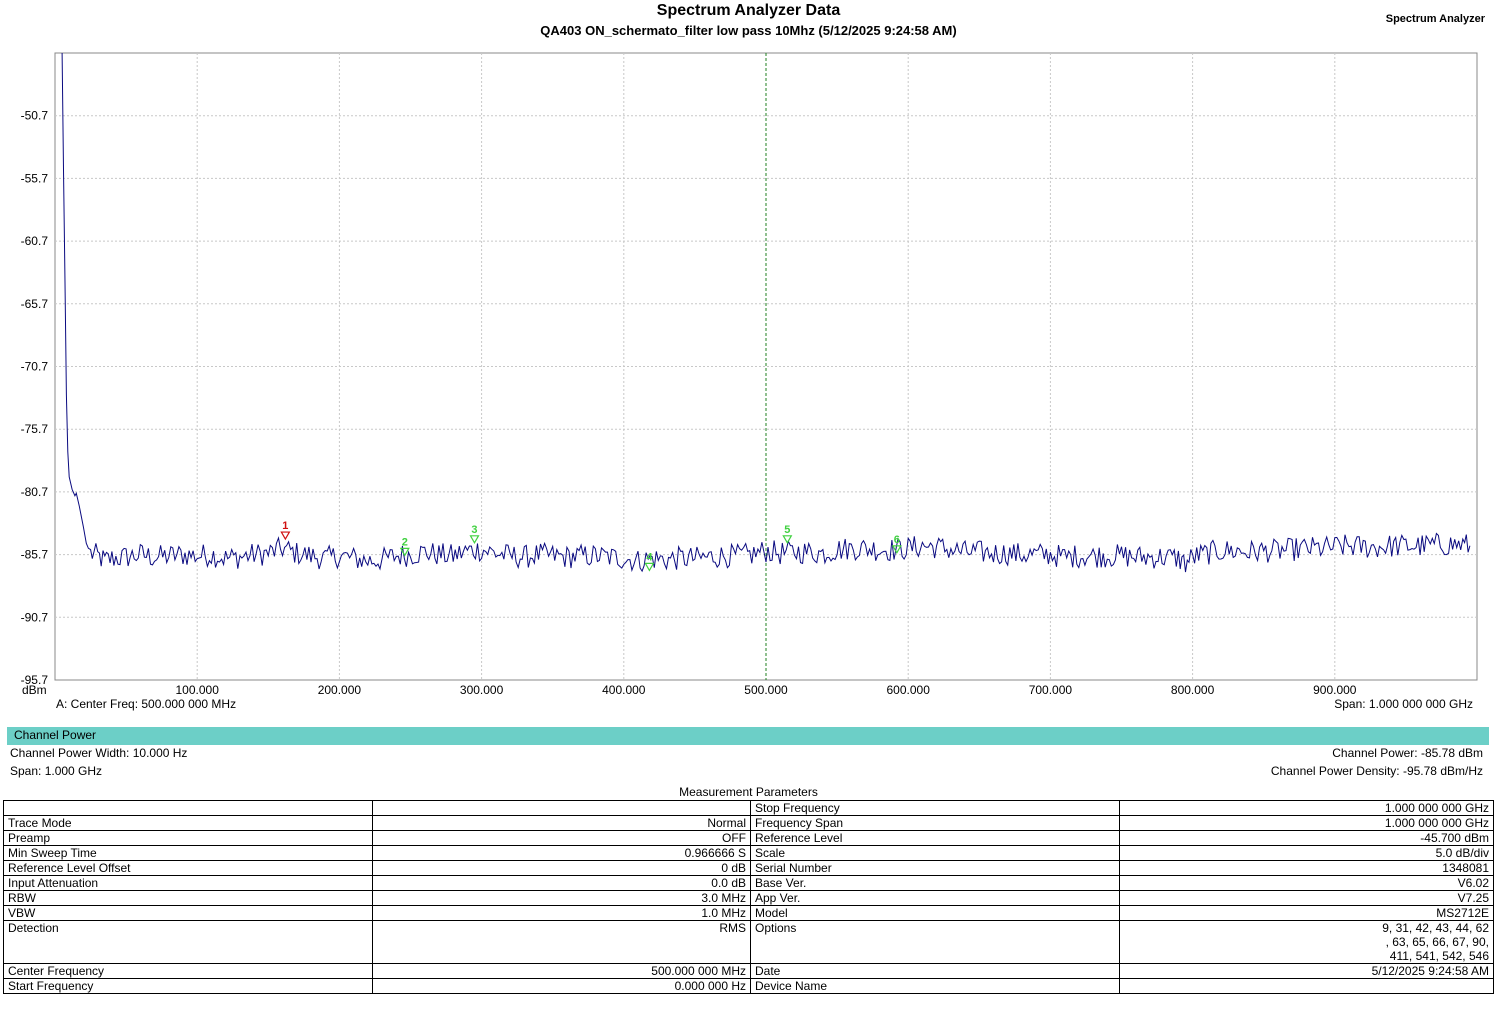 The width and height of the screenshot is (1497, 1024). Describe the element at coordinates (1435, 19) in the screenshot. I see `brand-label: Spectrum Analyzer` at that location.